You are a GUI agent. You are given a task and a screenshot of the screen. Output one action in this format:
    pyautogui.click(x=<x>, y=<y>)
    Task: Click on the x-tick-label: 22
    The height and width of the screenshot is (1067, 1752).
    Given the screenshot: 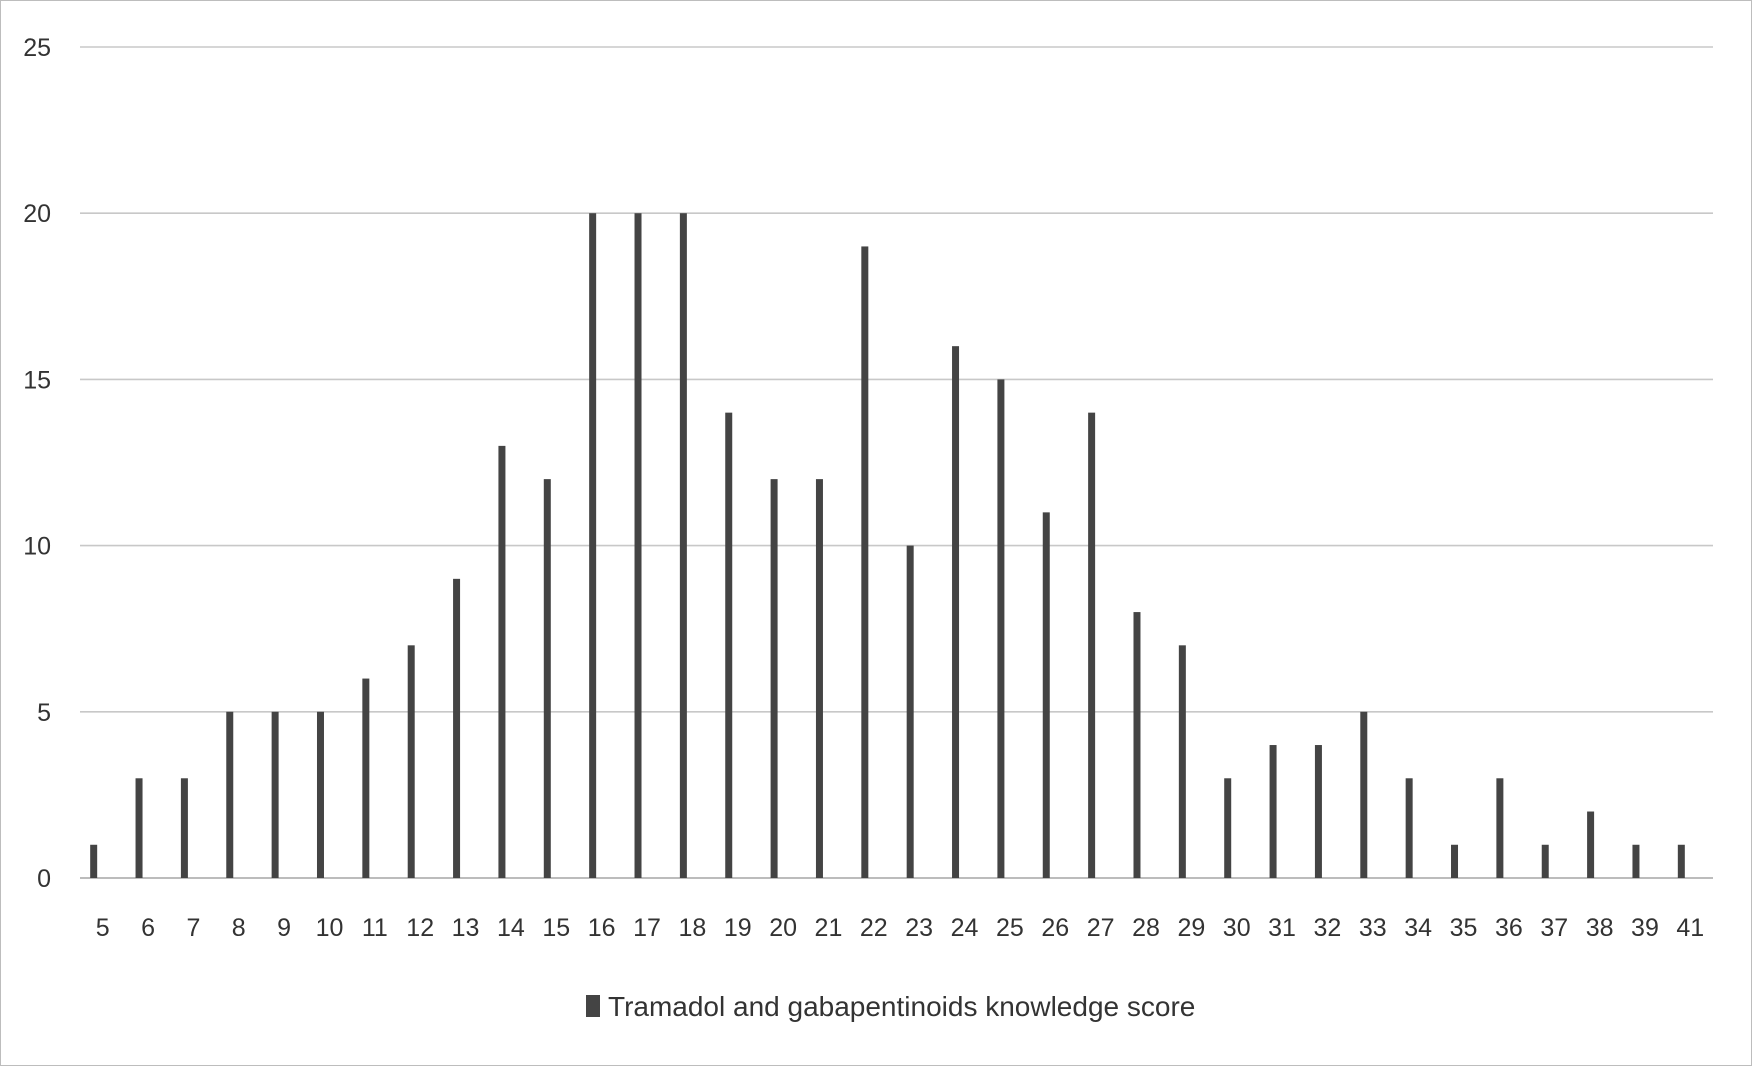 What is the action you would take?
    pyautogui.click(x=874, y=928)
    